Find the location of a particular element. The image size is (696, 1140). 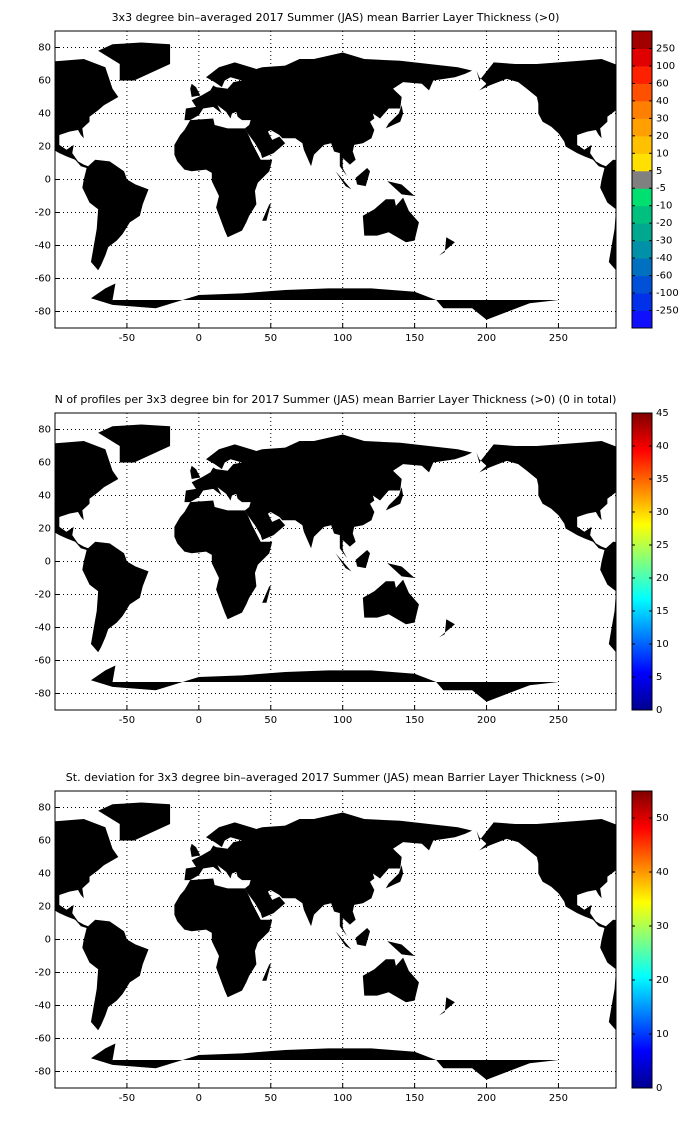

colorbar-tick-label: 50 is located at coordinates (662, 818).